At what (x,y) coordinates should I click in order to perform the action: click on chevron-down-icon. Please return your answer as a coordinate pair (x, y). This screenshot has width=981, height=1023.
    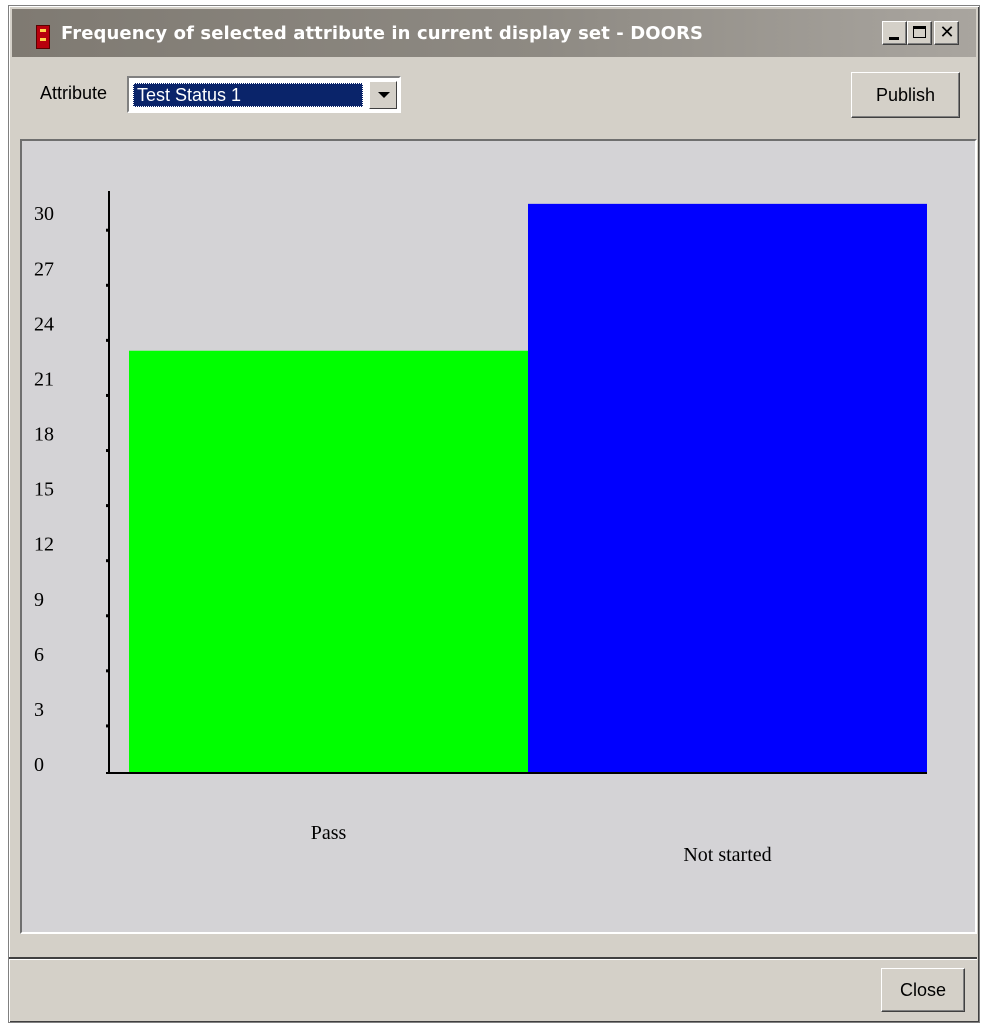
    Looking at the image, I should click on (384, 95).